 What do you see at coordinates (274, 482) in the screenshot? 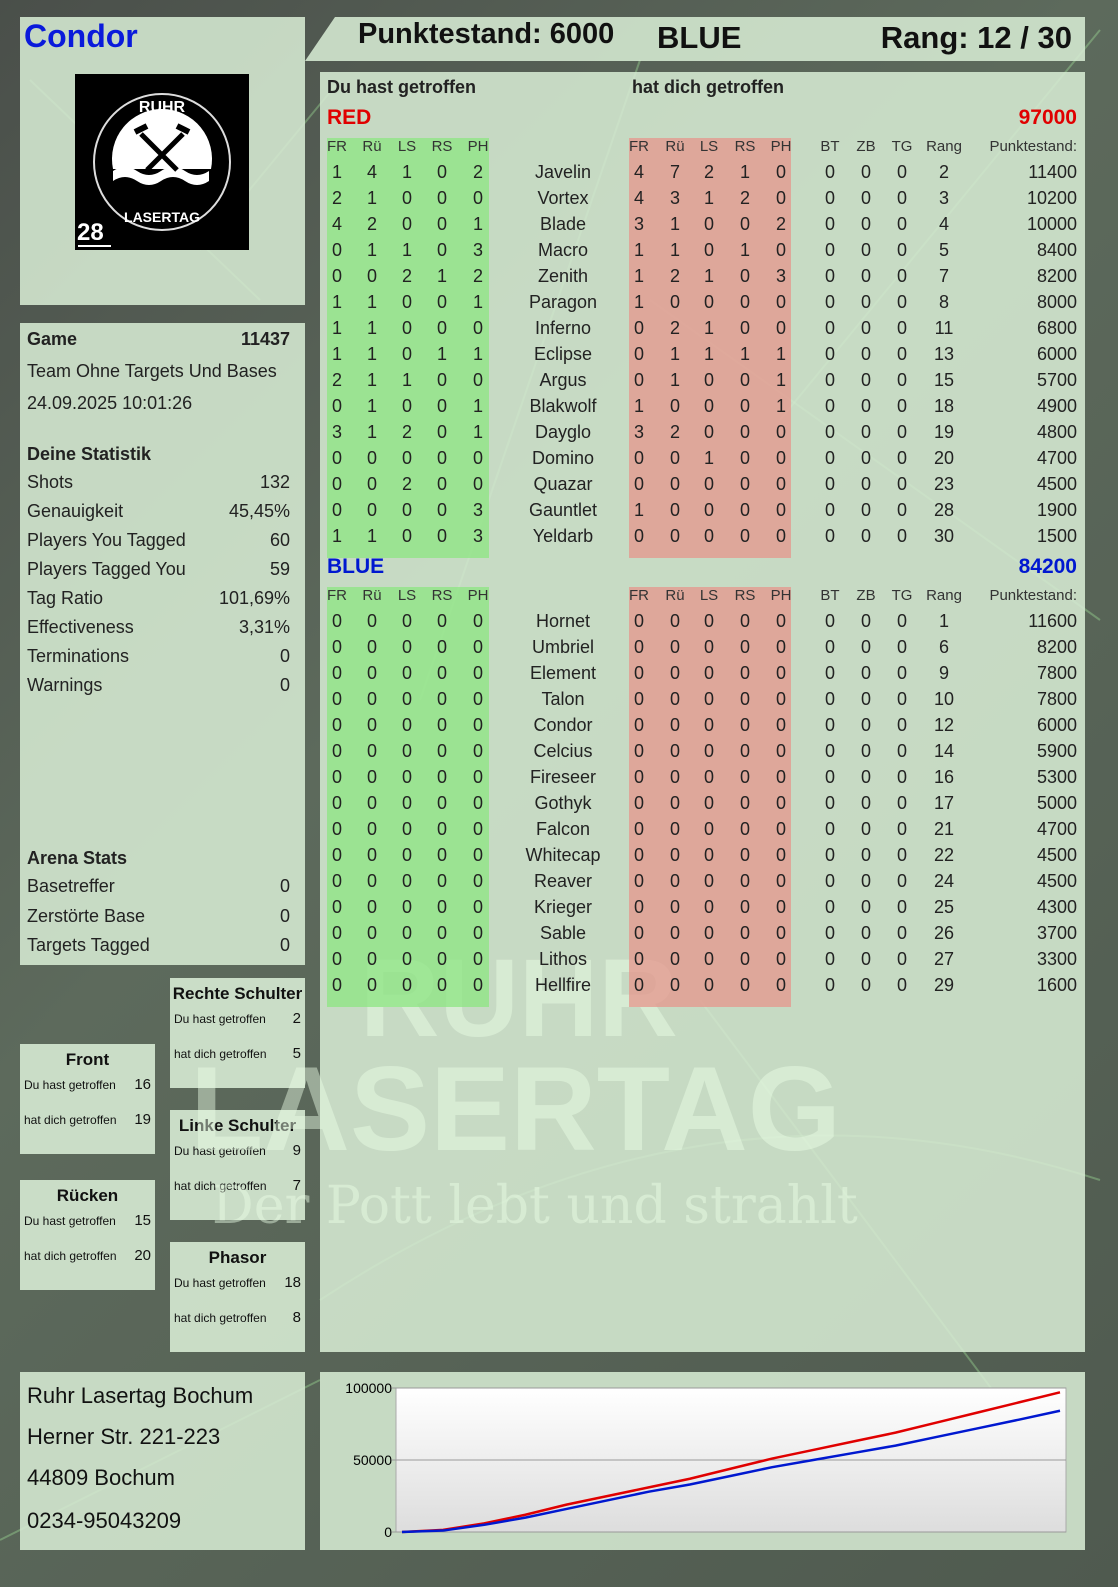
I see `stat-value: 132` at bounding box center [274, 482].